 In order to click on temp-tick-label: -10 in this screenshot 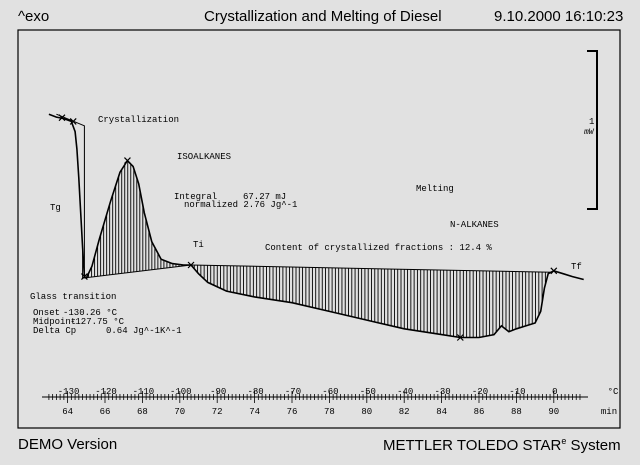, I will do `click(517, 392)`.